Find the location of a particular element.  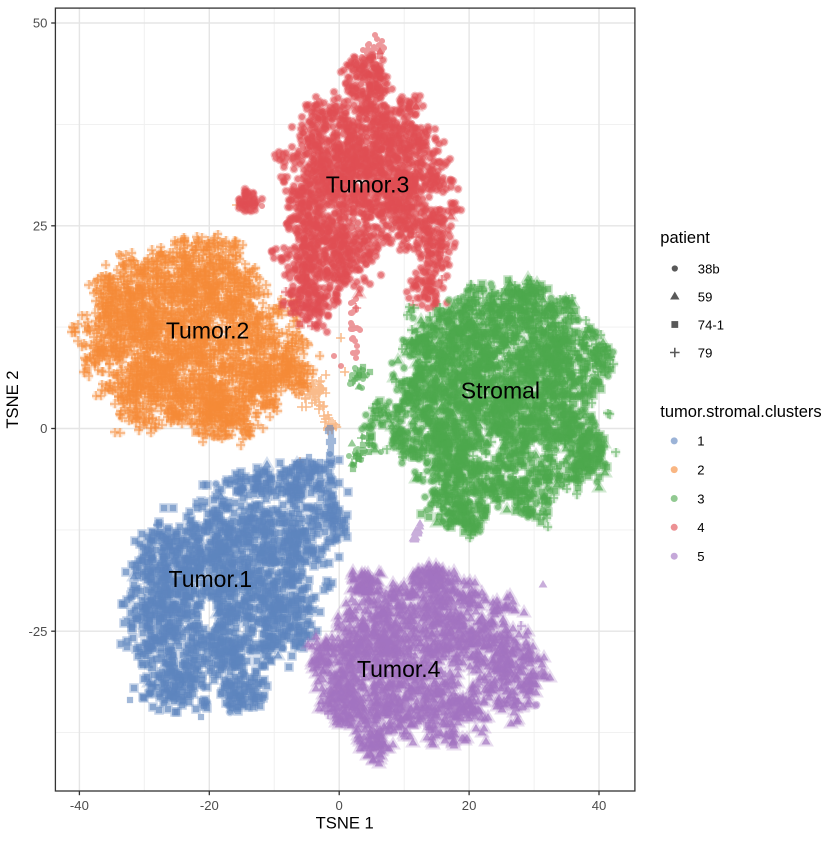

svg-text: Tumor.4 is located at coordinates (399, 669).